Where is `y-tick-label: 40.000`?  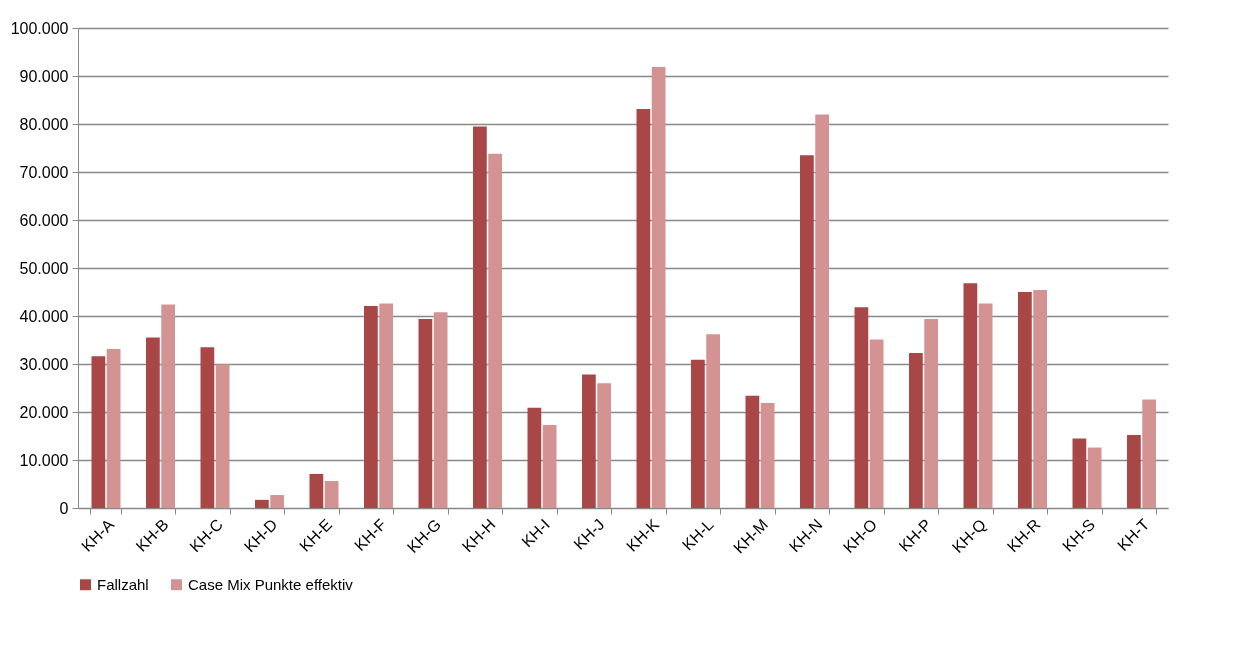 y-tick-label: 40.000 is located at coordinates (44, 316).